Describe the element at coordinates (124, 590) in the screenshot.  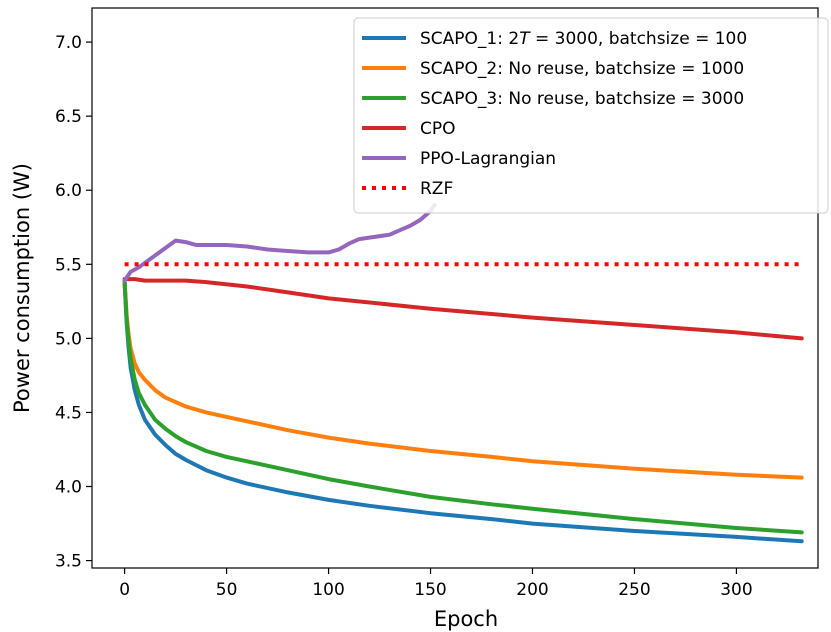
I see `x-tick-label: 0` at that location.